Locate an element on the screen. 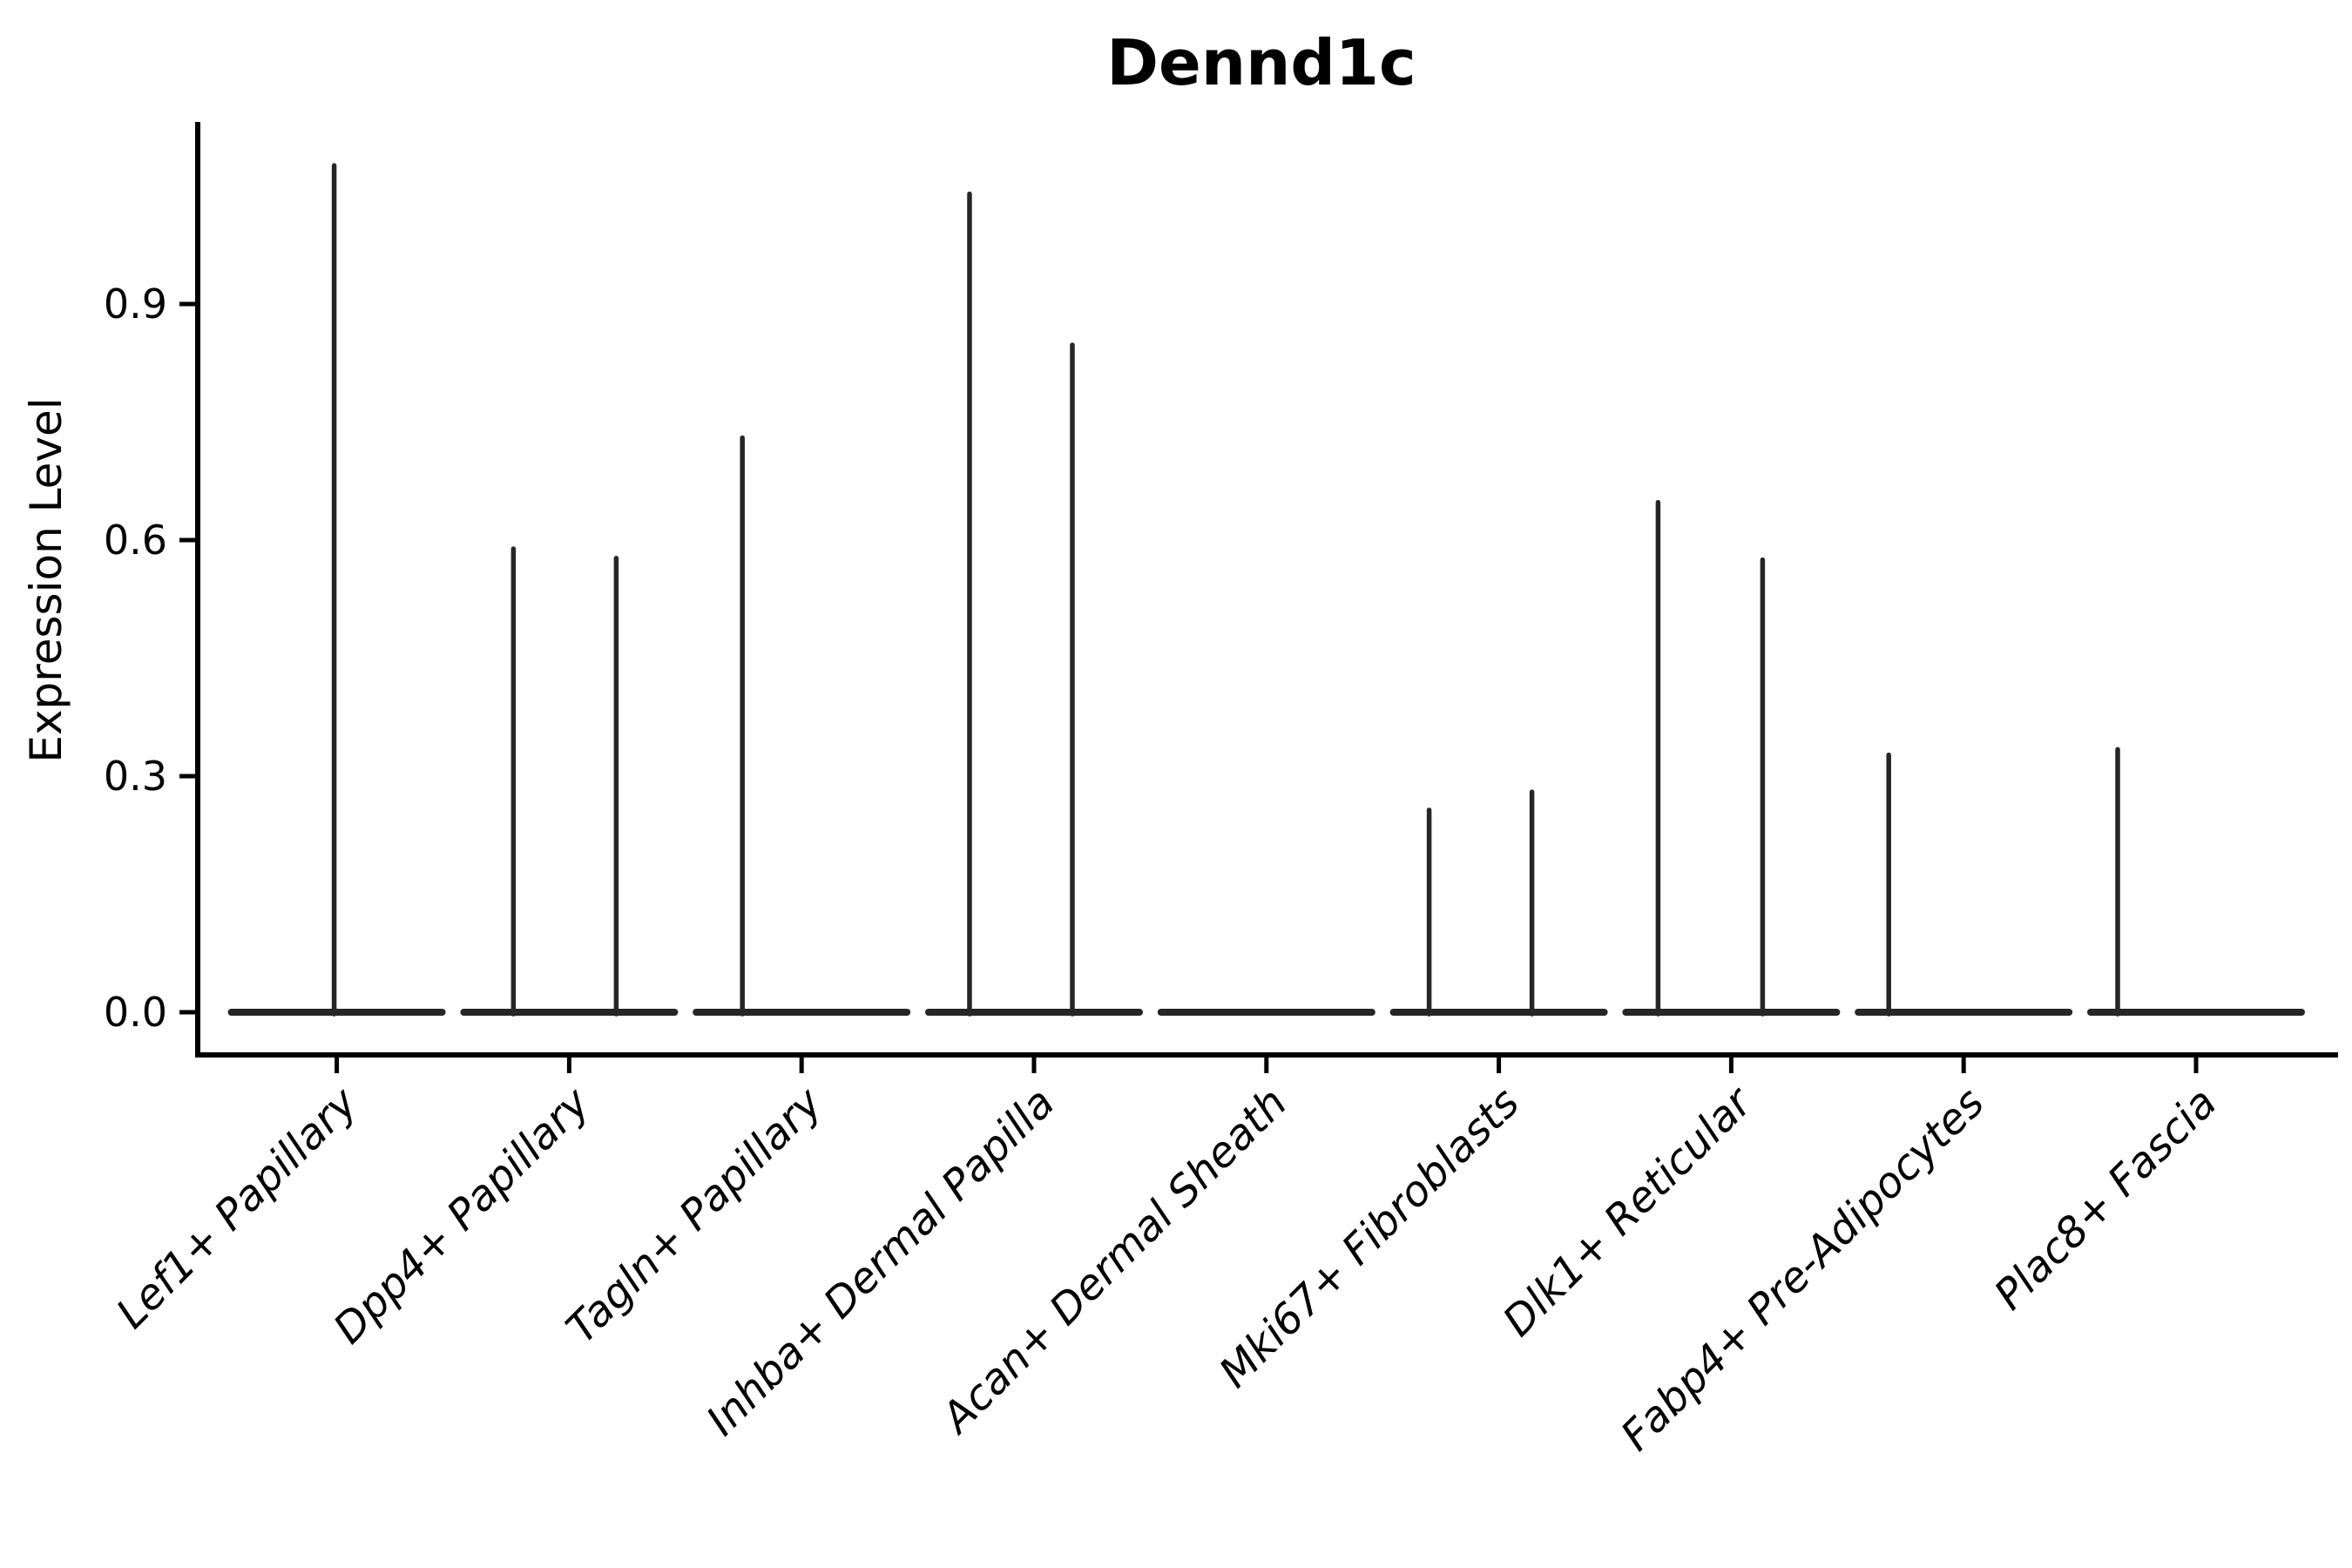  x-tick-label-2: Tagln+ Papillary is located at coordinates (694, 1215).